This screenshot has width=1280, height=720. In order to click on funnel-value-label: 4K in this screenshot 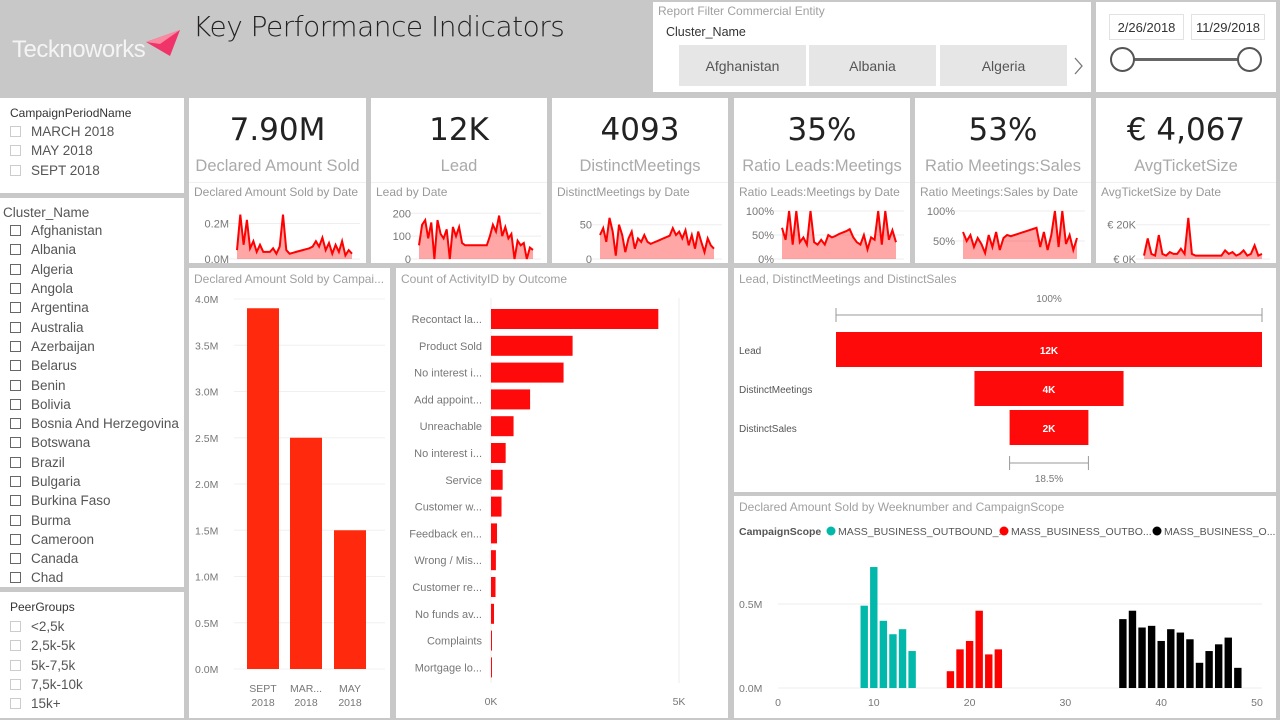, I will do `click(1050, 390)`.